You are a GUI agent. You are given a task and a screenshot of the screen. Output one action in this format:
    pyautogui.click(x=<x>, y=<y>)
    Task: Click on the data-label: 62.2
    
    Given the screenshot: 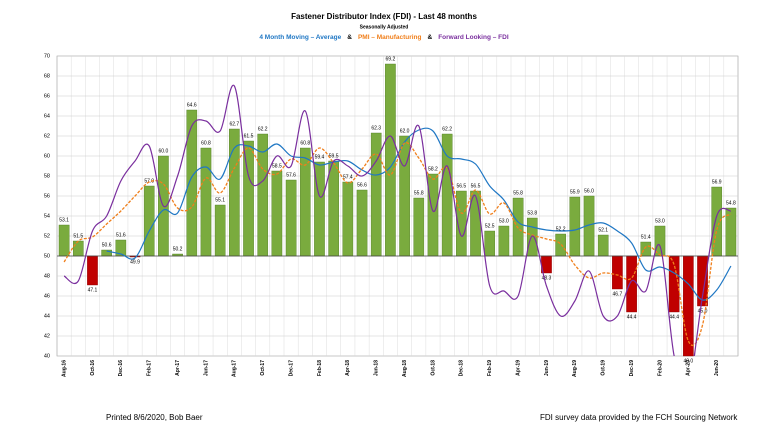 What is the action you would take?
    pyautogui.click(x=447, y=129)
    